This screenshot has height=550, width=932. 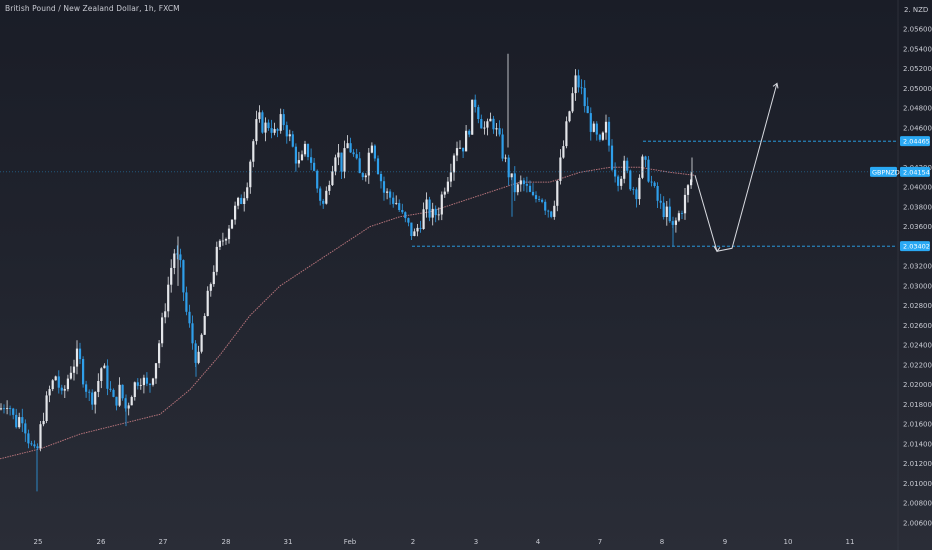 I want to click on y-tick-label: 2.02400, so click(x=917, y=346).